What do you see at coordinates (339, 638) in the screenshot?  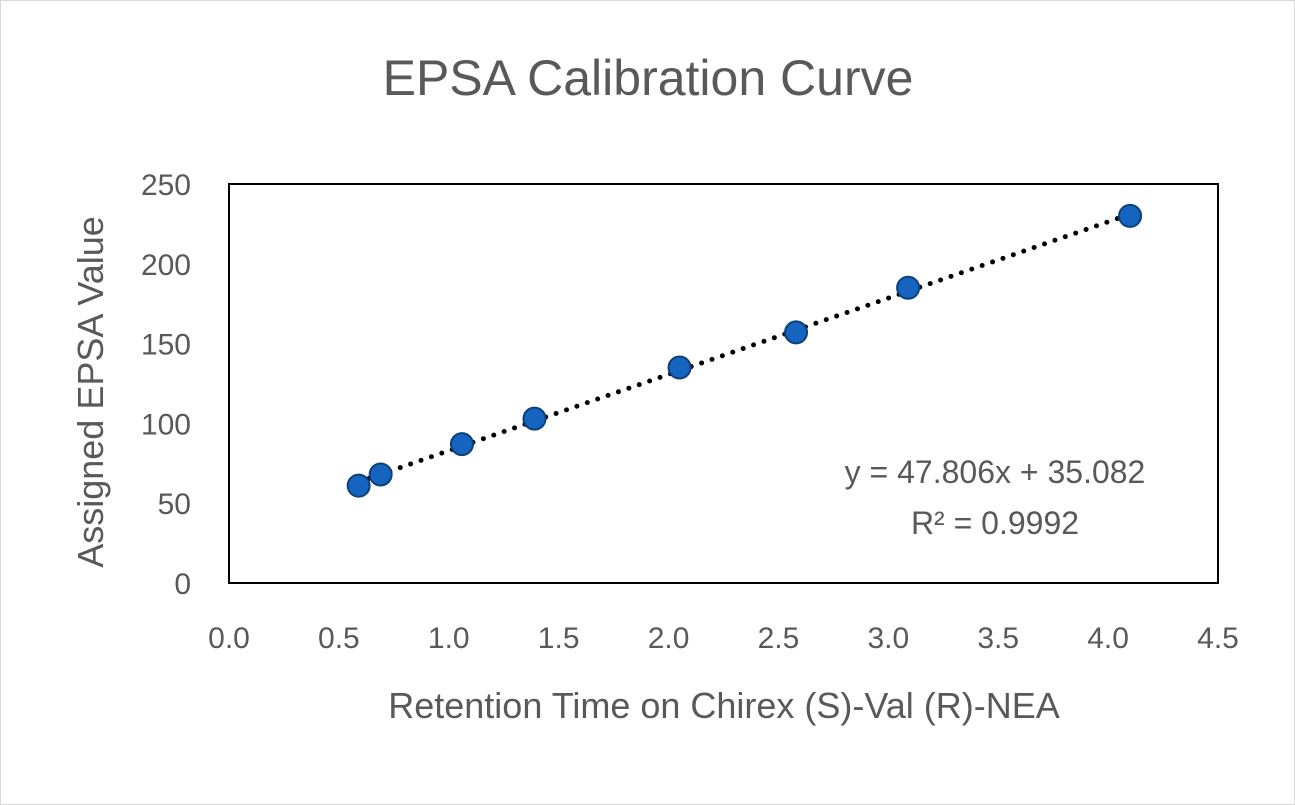 I see `x-tick-label: 0.5` at bounding box center [339, 638].